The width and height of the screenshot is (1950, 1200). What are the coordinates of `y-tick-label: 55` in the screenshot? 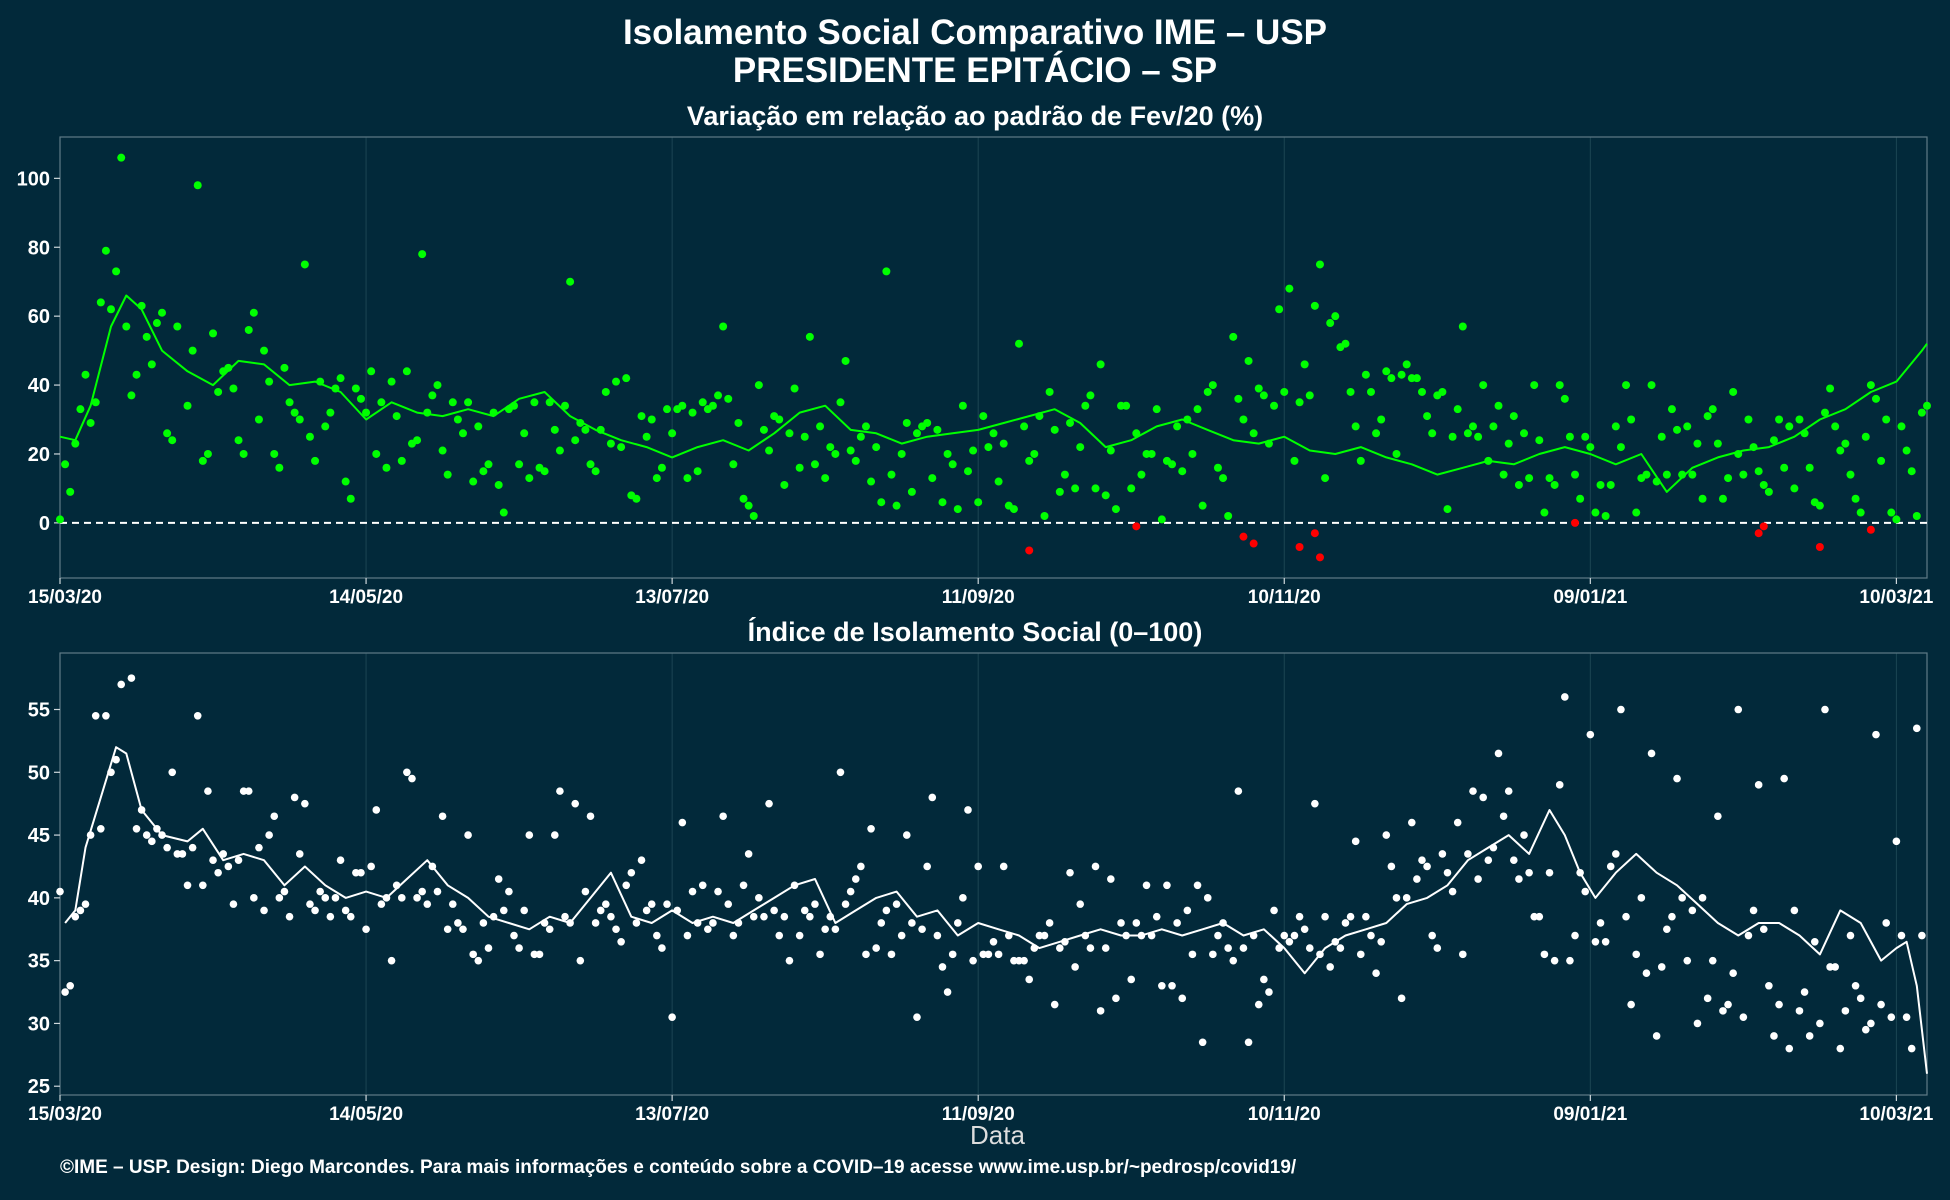 It's located at (39, 711).